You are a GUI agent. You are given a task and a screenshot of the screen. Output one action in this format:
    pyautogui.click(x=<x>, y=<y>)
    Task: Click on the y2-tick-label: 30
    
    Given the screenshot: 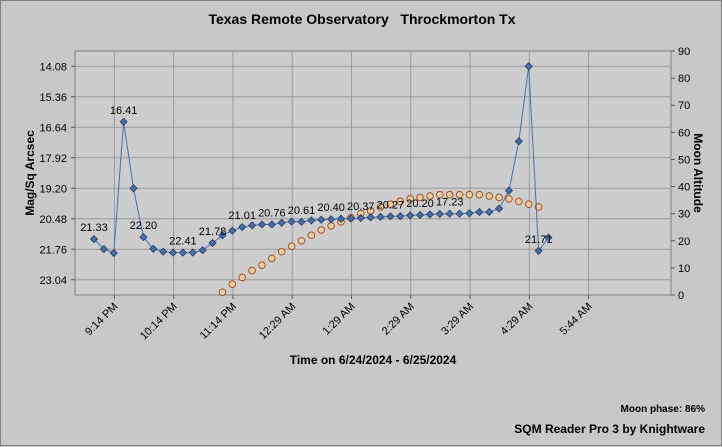 What is the action you would take?
    pyautogui.click(x=684, y=215)
    